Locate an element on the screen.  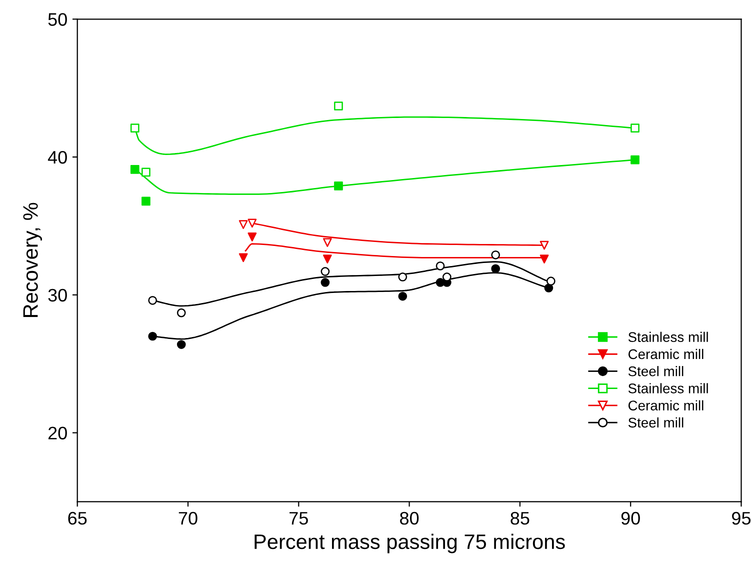
y-tick-label: 40 is located at coordinates (57, 157).